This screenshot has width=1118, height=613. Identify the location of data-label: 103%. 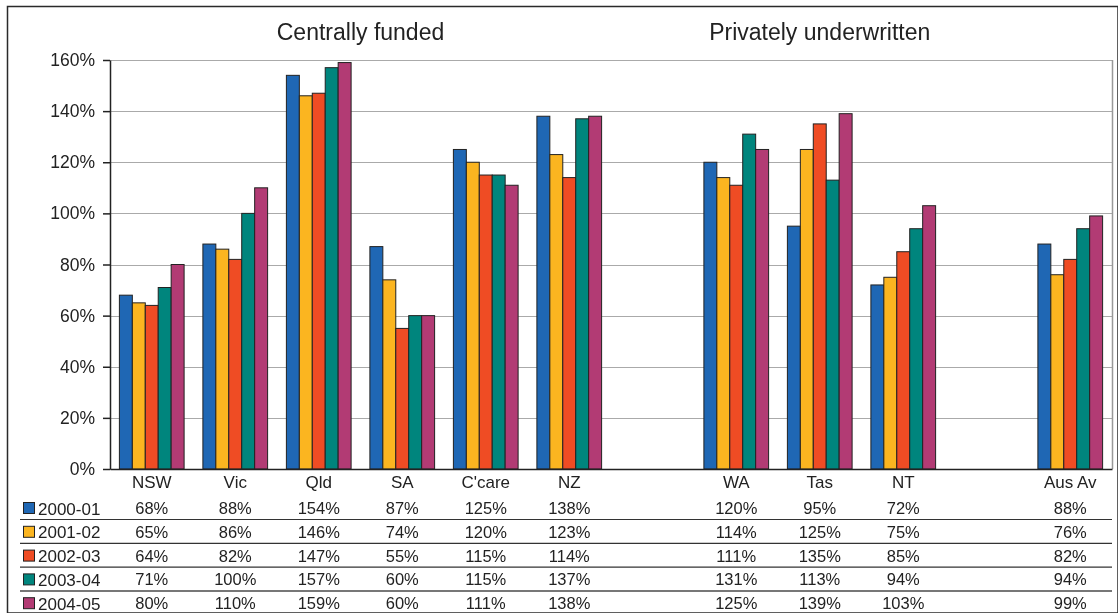
(903, 603).